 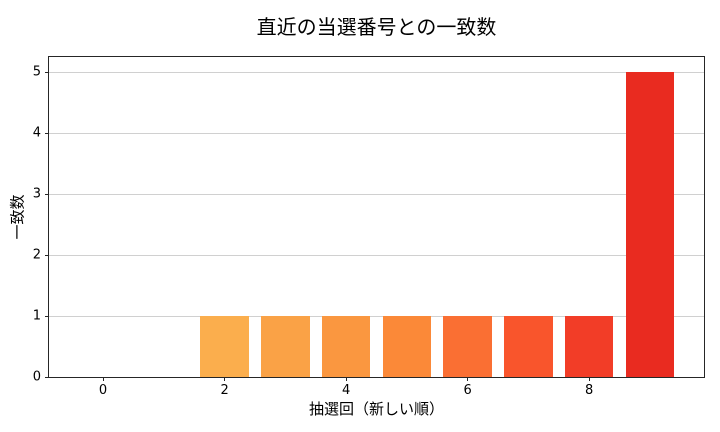 I want to click on bar-x5, so click(x=407, y=346).